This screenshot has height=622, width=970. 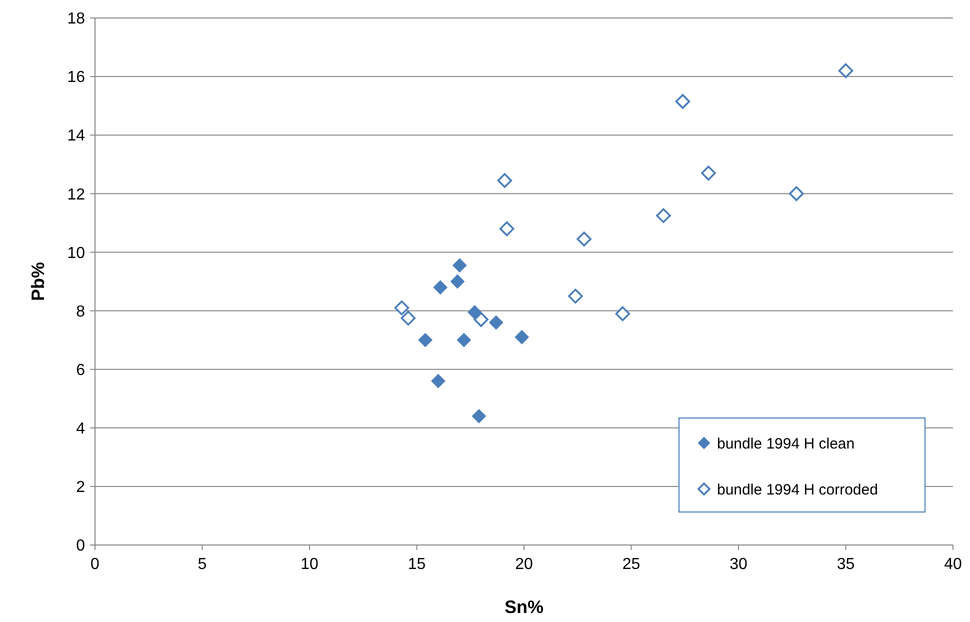 I want to click on legend-label: bundle 1994 H corroded, so click(x=797, y=489).